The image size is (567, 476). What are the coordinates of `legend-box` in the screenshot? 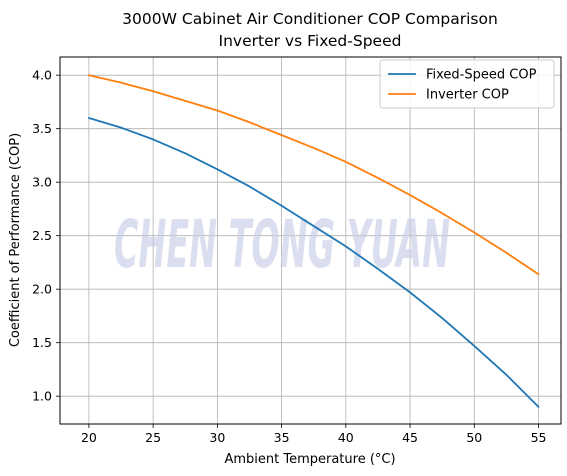 It's located at (467, 84).